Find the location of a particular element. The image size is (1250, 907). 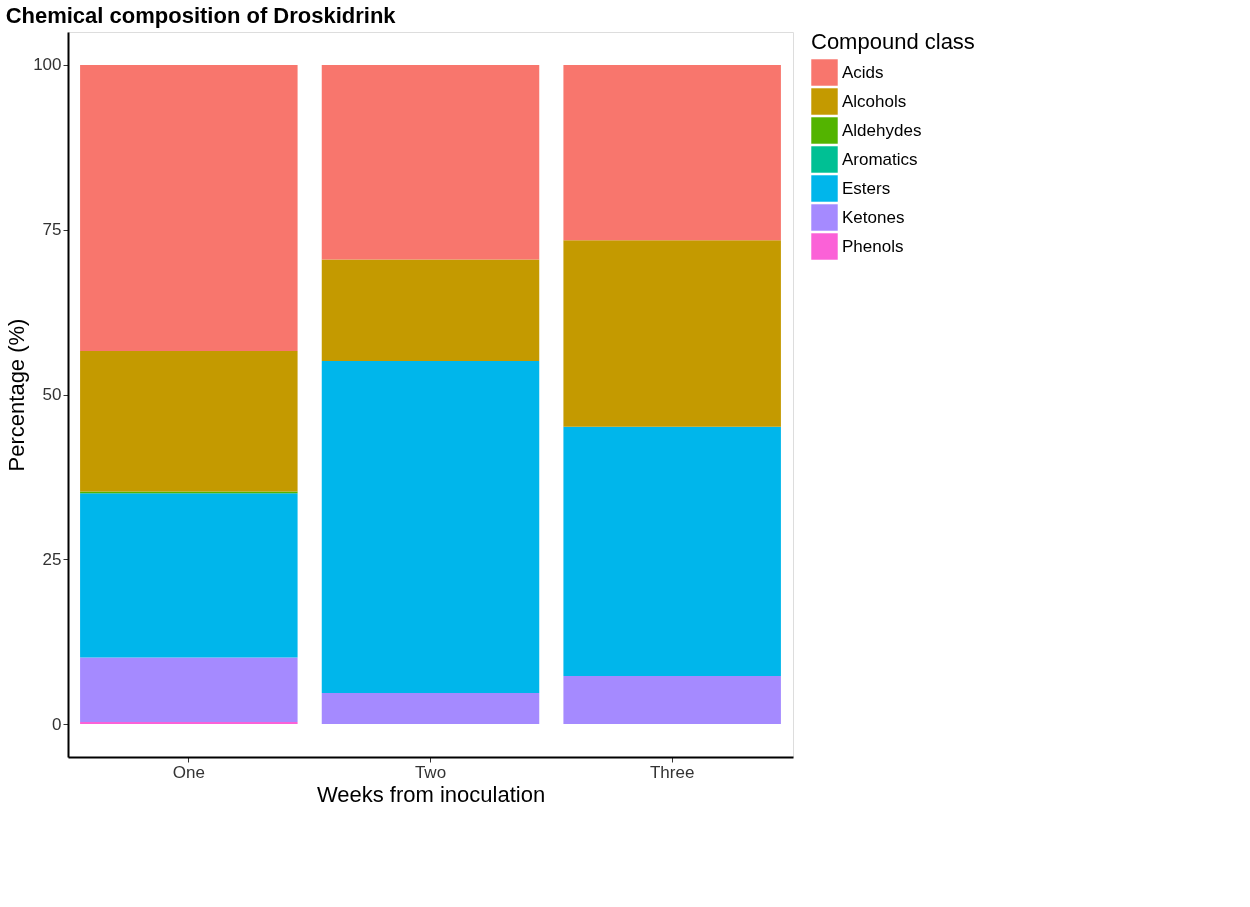

y-axis-title: Percentage (%) is located at coordinates (17, 395).